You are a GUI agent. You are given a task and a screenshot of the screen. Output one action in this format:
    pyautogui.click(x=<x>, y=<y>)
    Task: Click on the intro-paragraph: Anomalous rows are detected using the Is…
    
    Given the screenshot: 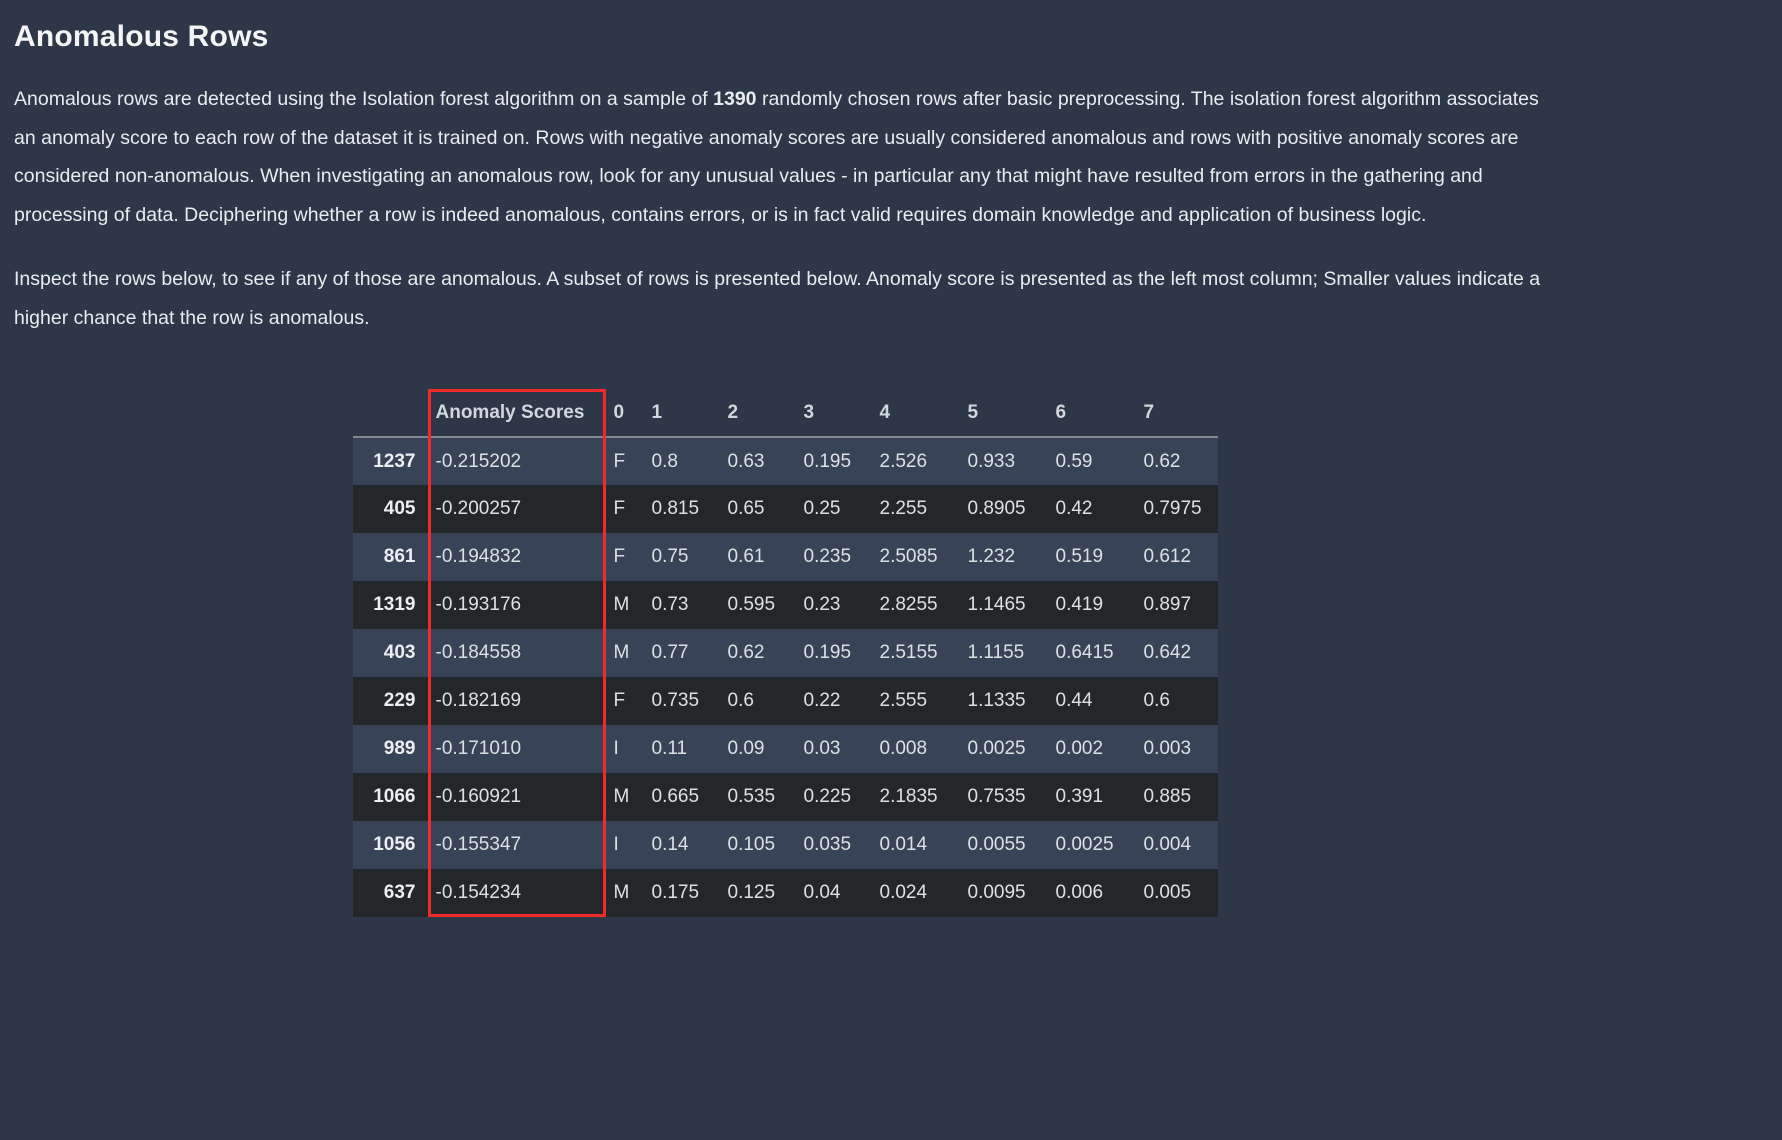 What is the action you would take?
    pyautogui.click(x=786, y=157)
    